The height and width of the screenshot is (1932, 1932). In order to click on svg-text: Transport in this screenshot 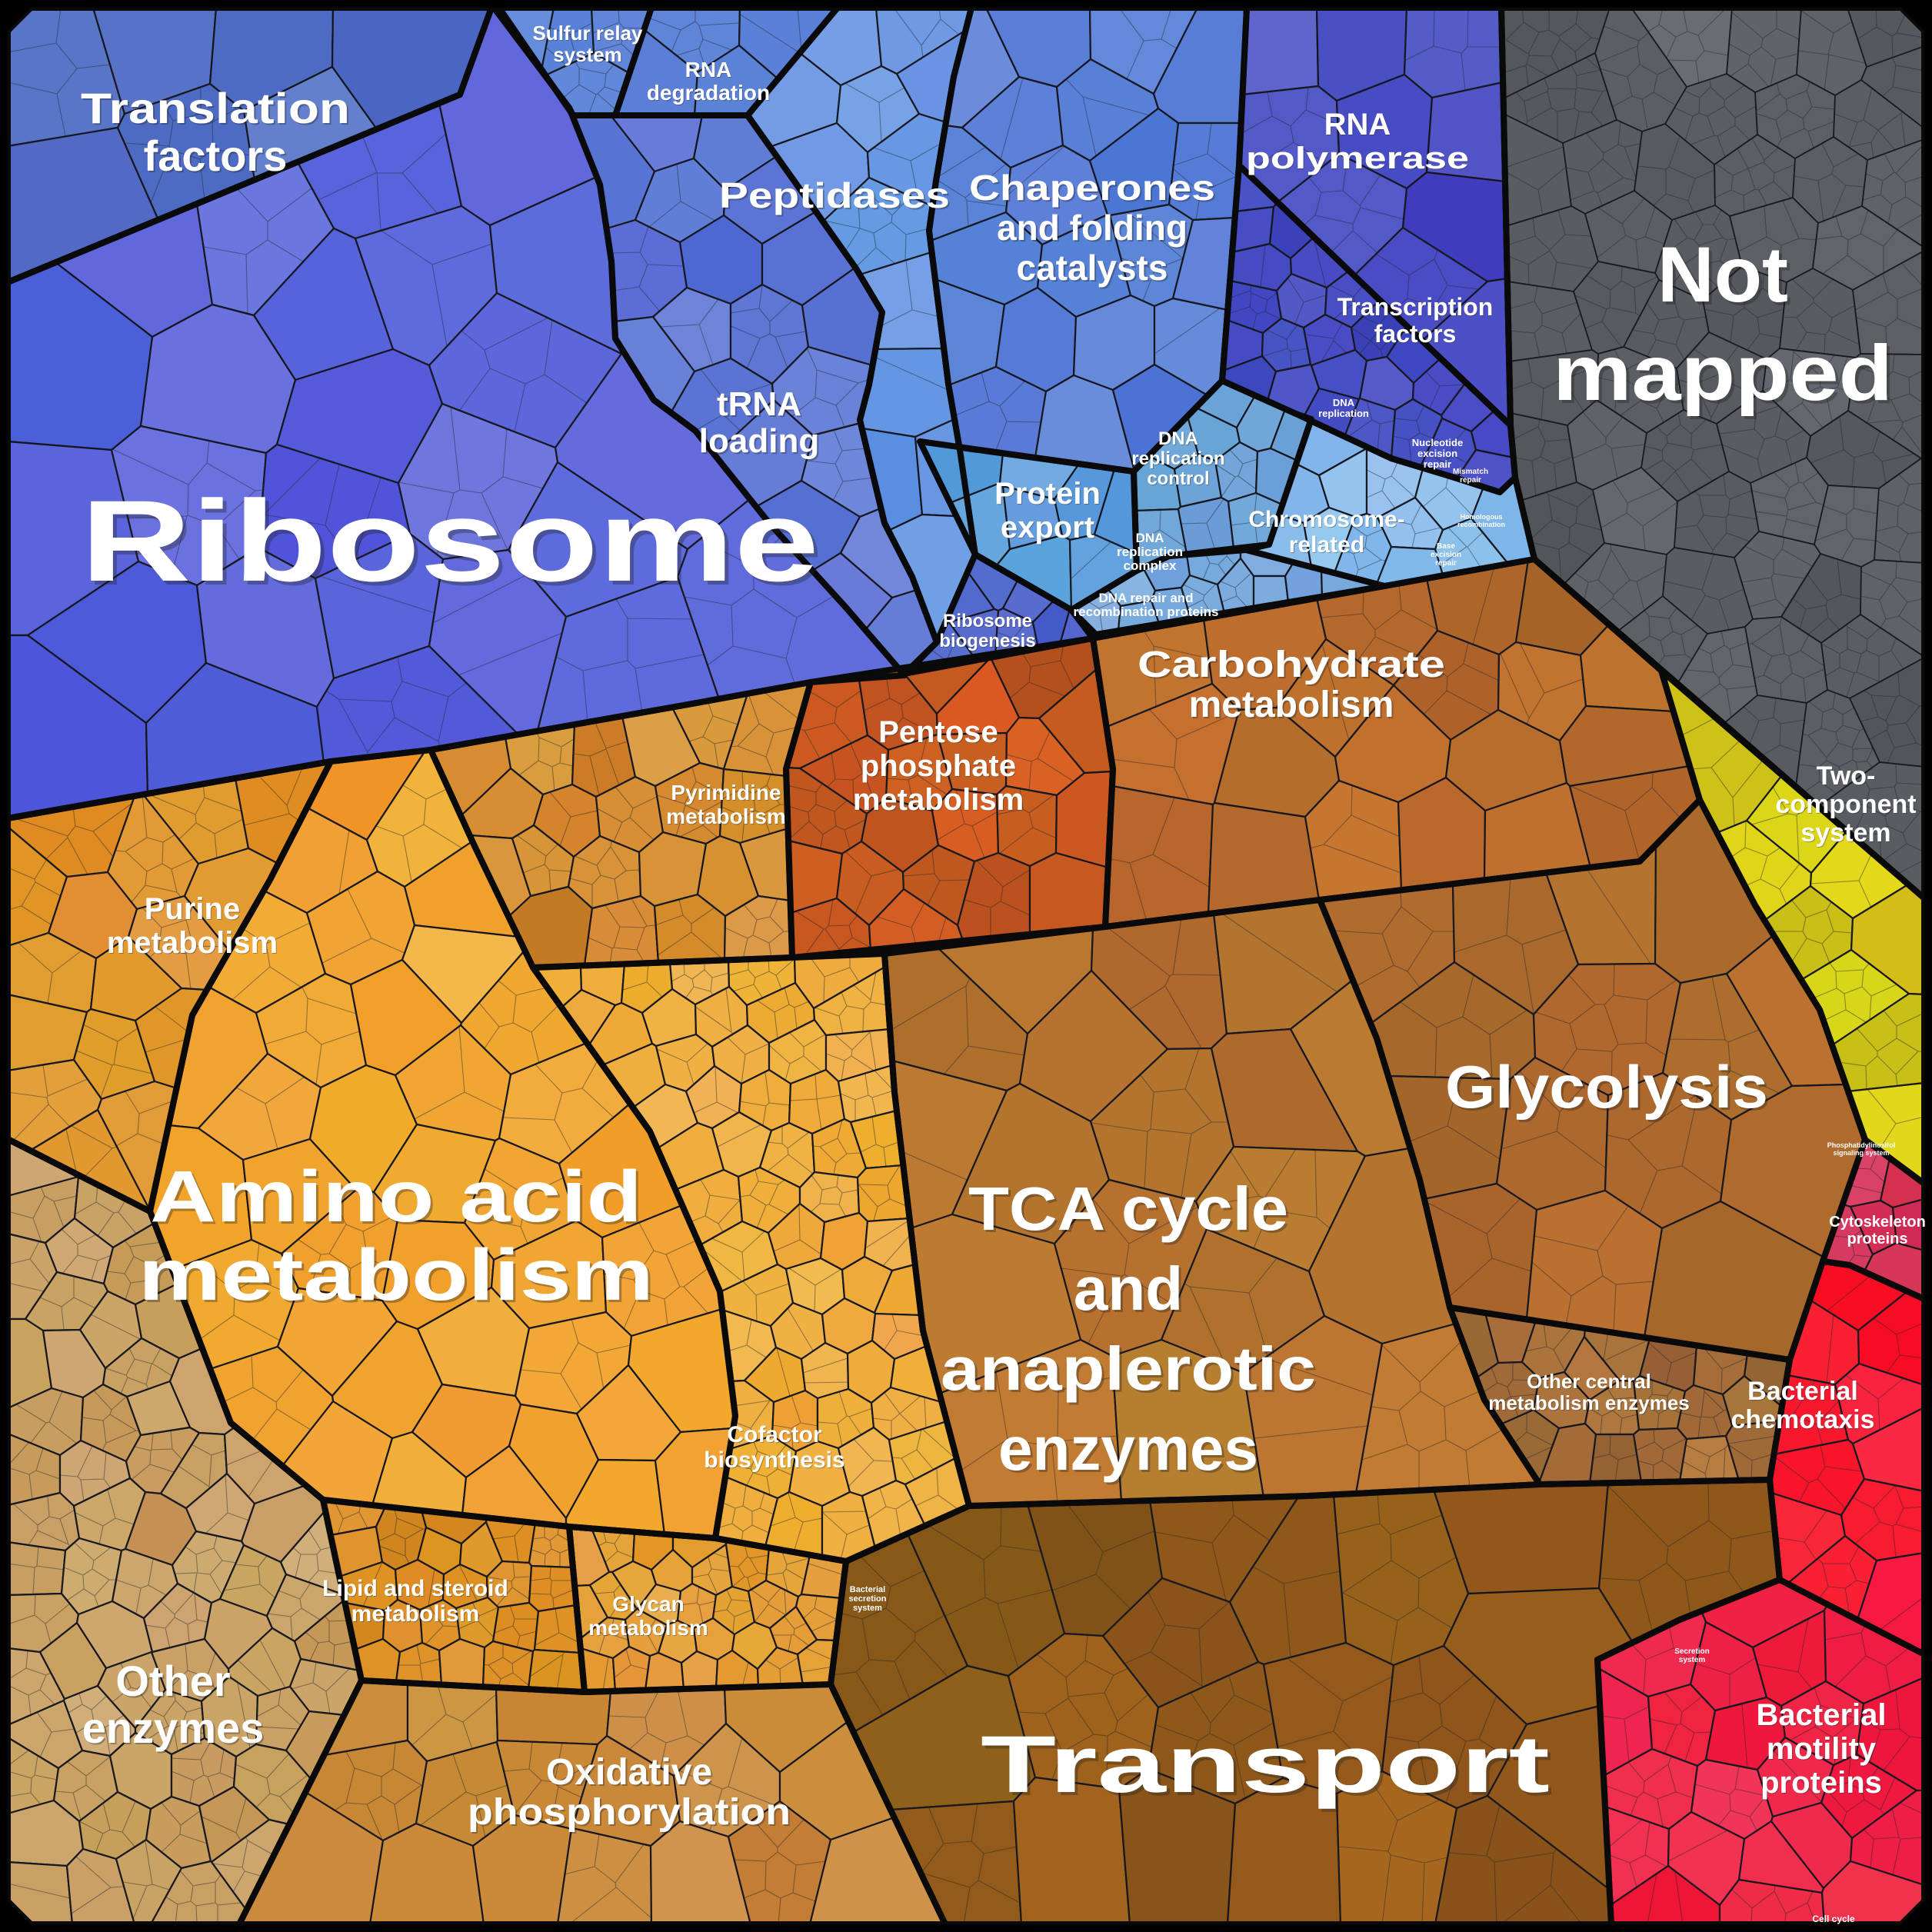, I will do `click(1265, 1765)`.